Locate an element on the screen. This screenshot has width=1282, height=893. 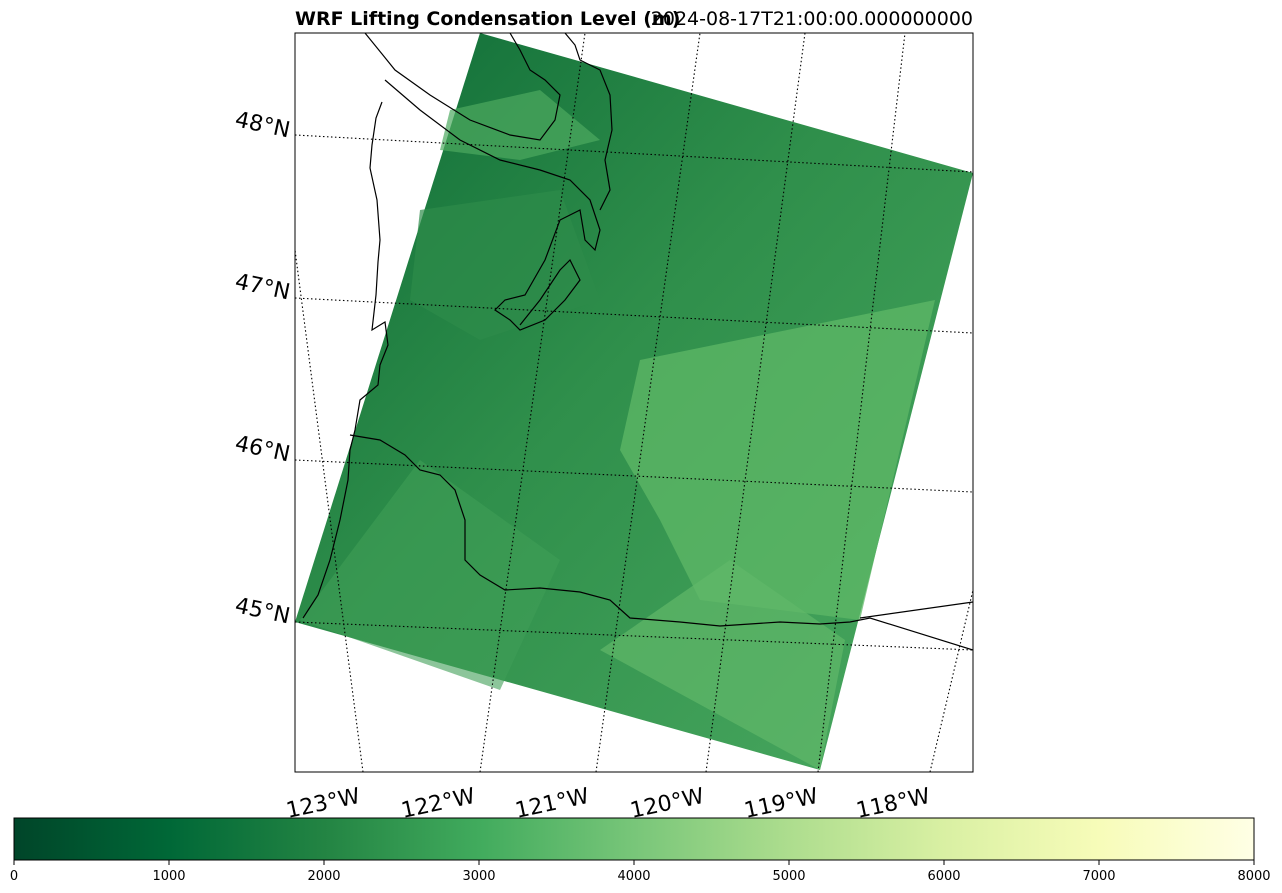
lcl-field-light-strip is located at coordinates (520, 125).